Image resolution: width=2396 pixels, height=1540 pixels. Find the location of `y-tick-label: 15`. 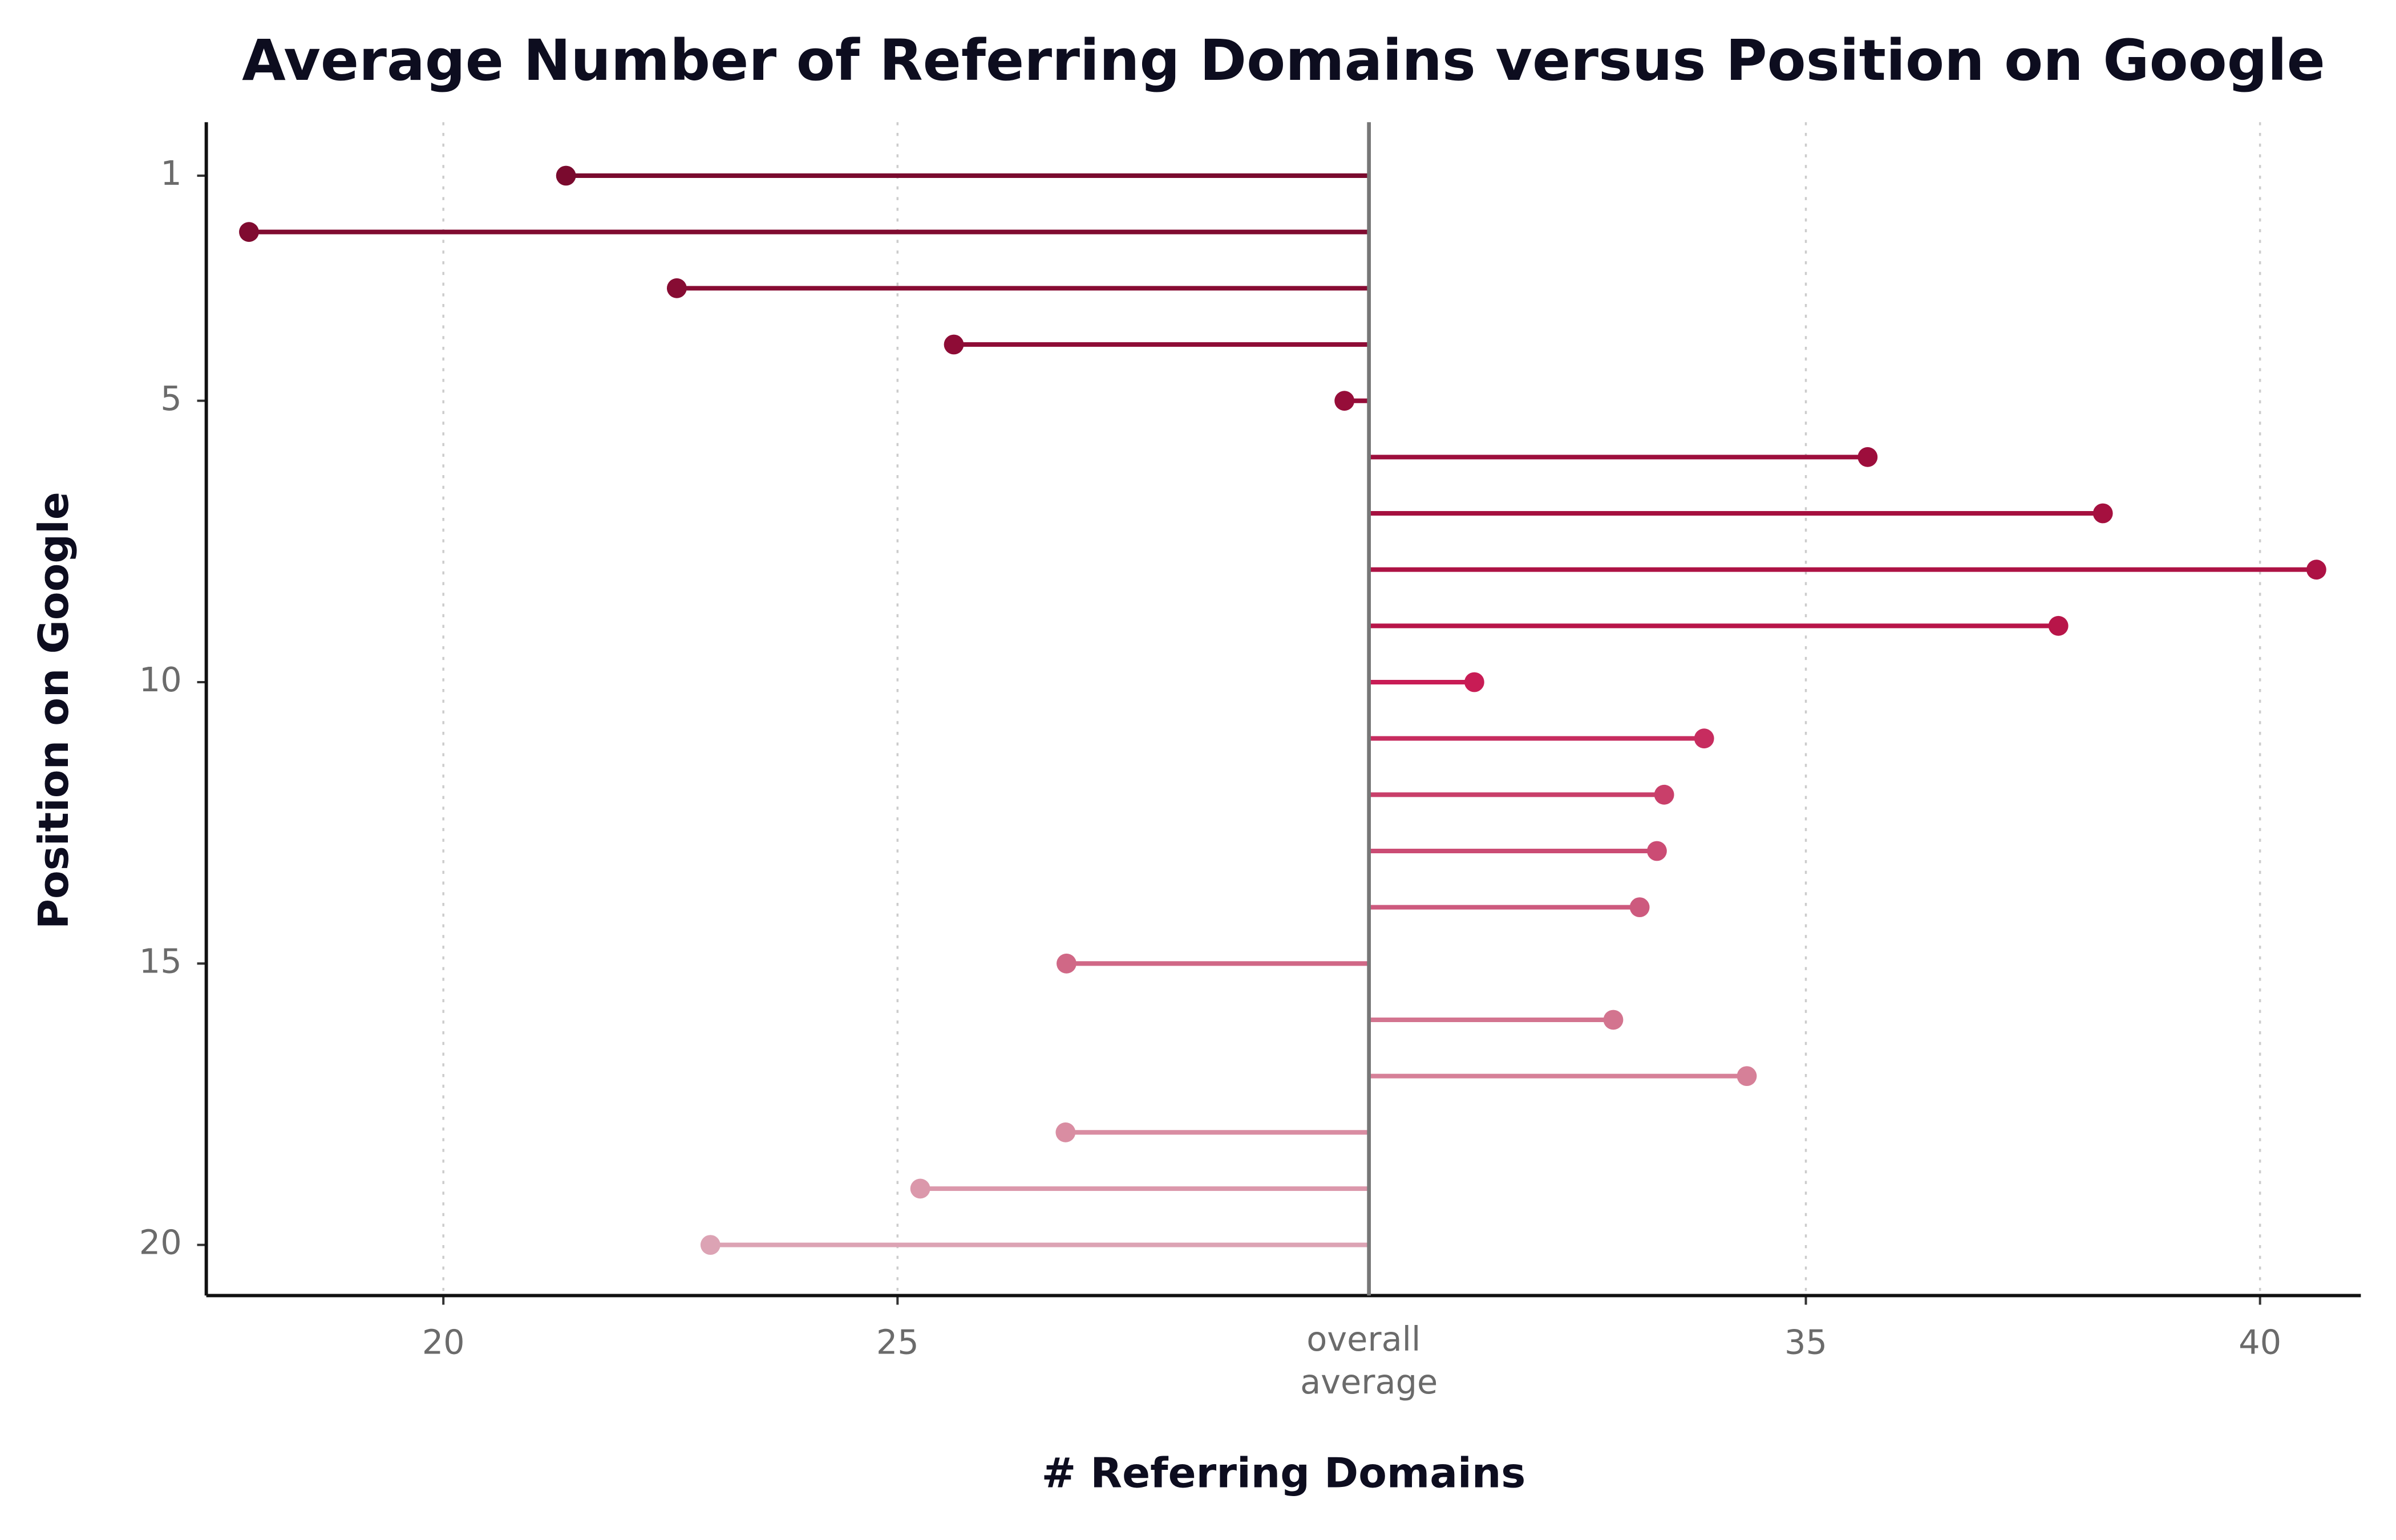

y-tick-label: 15 is located at coordinates (160, 961).